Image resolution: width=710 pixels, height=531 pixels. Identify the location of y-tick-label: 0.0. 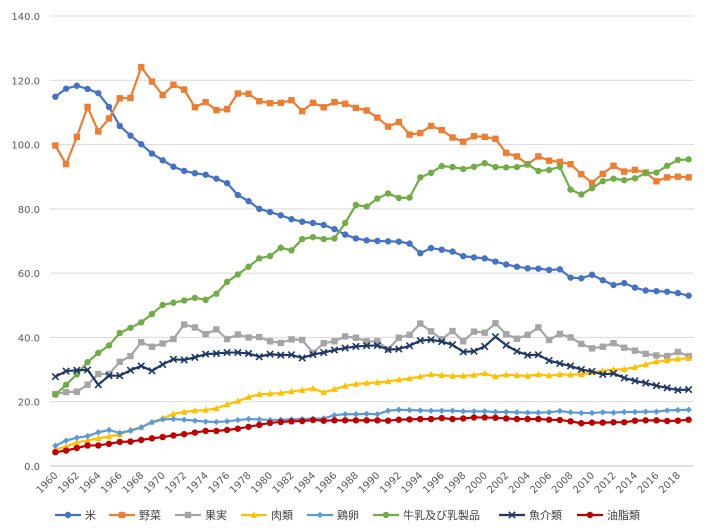
(32, 467).